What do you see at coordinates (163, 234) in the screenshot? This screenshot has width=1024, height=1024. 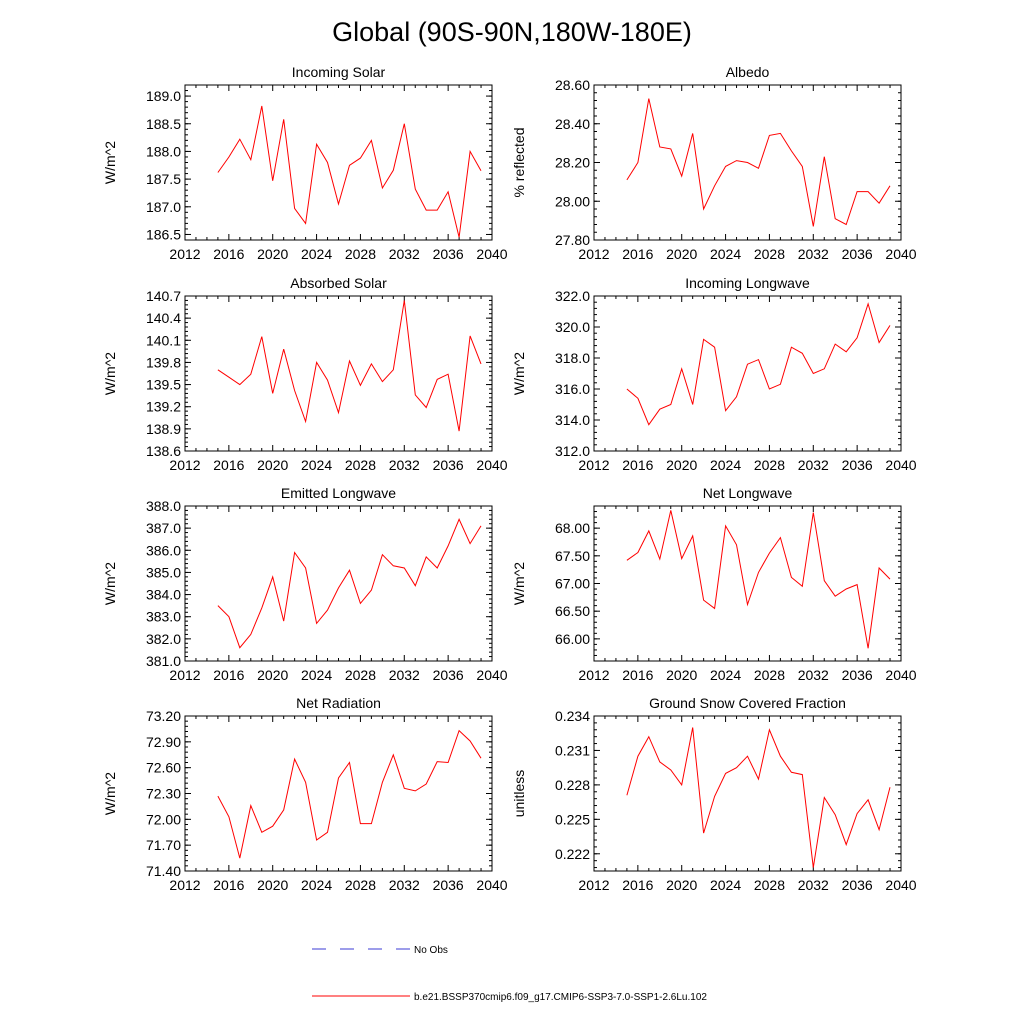 I see `y-tick-label: 186.5` at bounding box center [163, 234].